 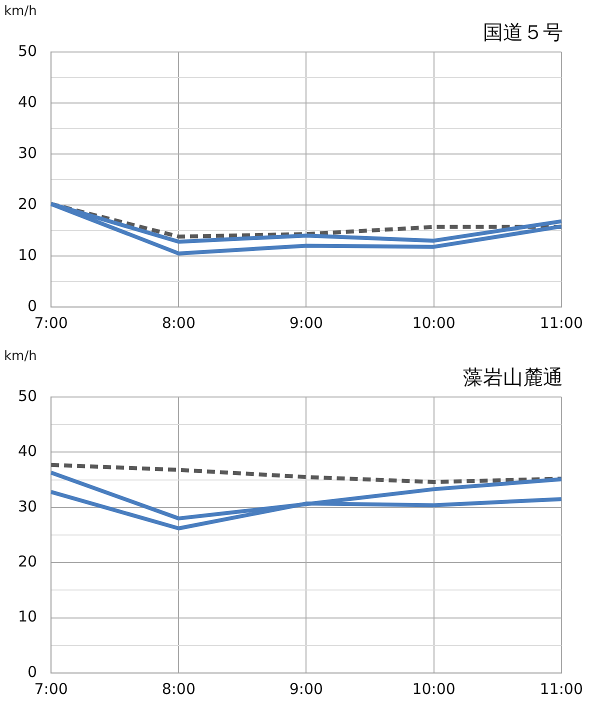 What do you see at coordinates (523, 32) in the screenshot?
I see `chart-title: 国道５号` at bounding box center [523, 32].